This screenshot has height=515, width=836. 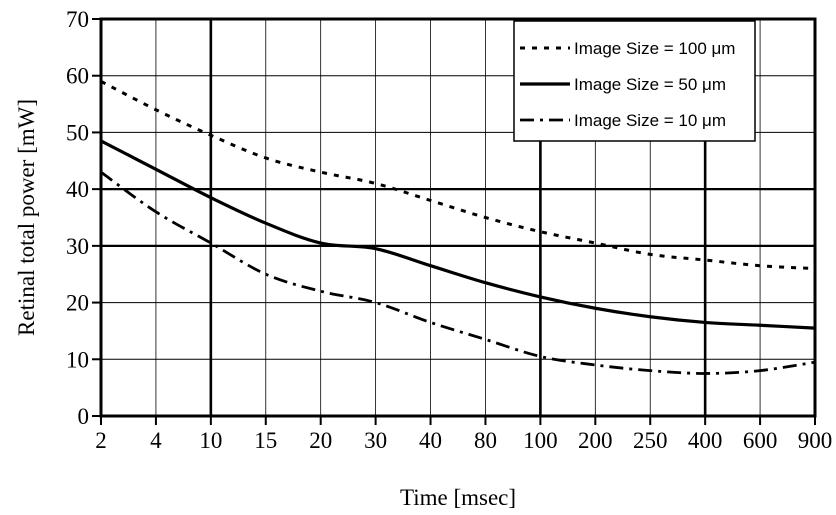 What do you see at coordinates (815, 440) in the screenshot?
I see `x-tick-label: 900` at bounding box center [815, 440].